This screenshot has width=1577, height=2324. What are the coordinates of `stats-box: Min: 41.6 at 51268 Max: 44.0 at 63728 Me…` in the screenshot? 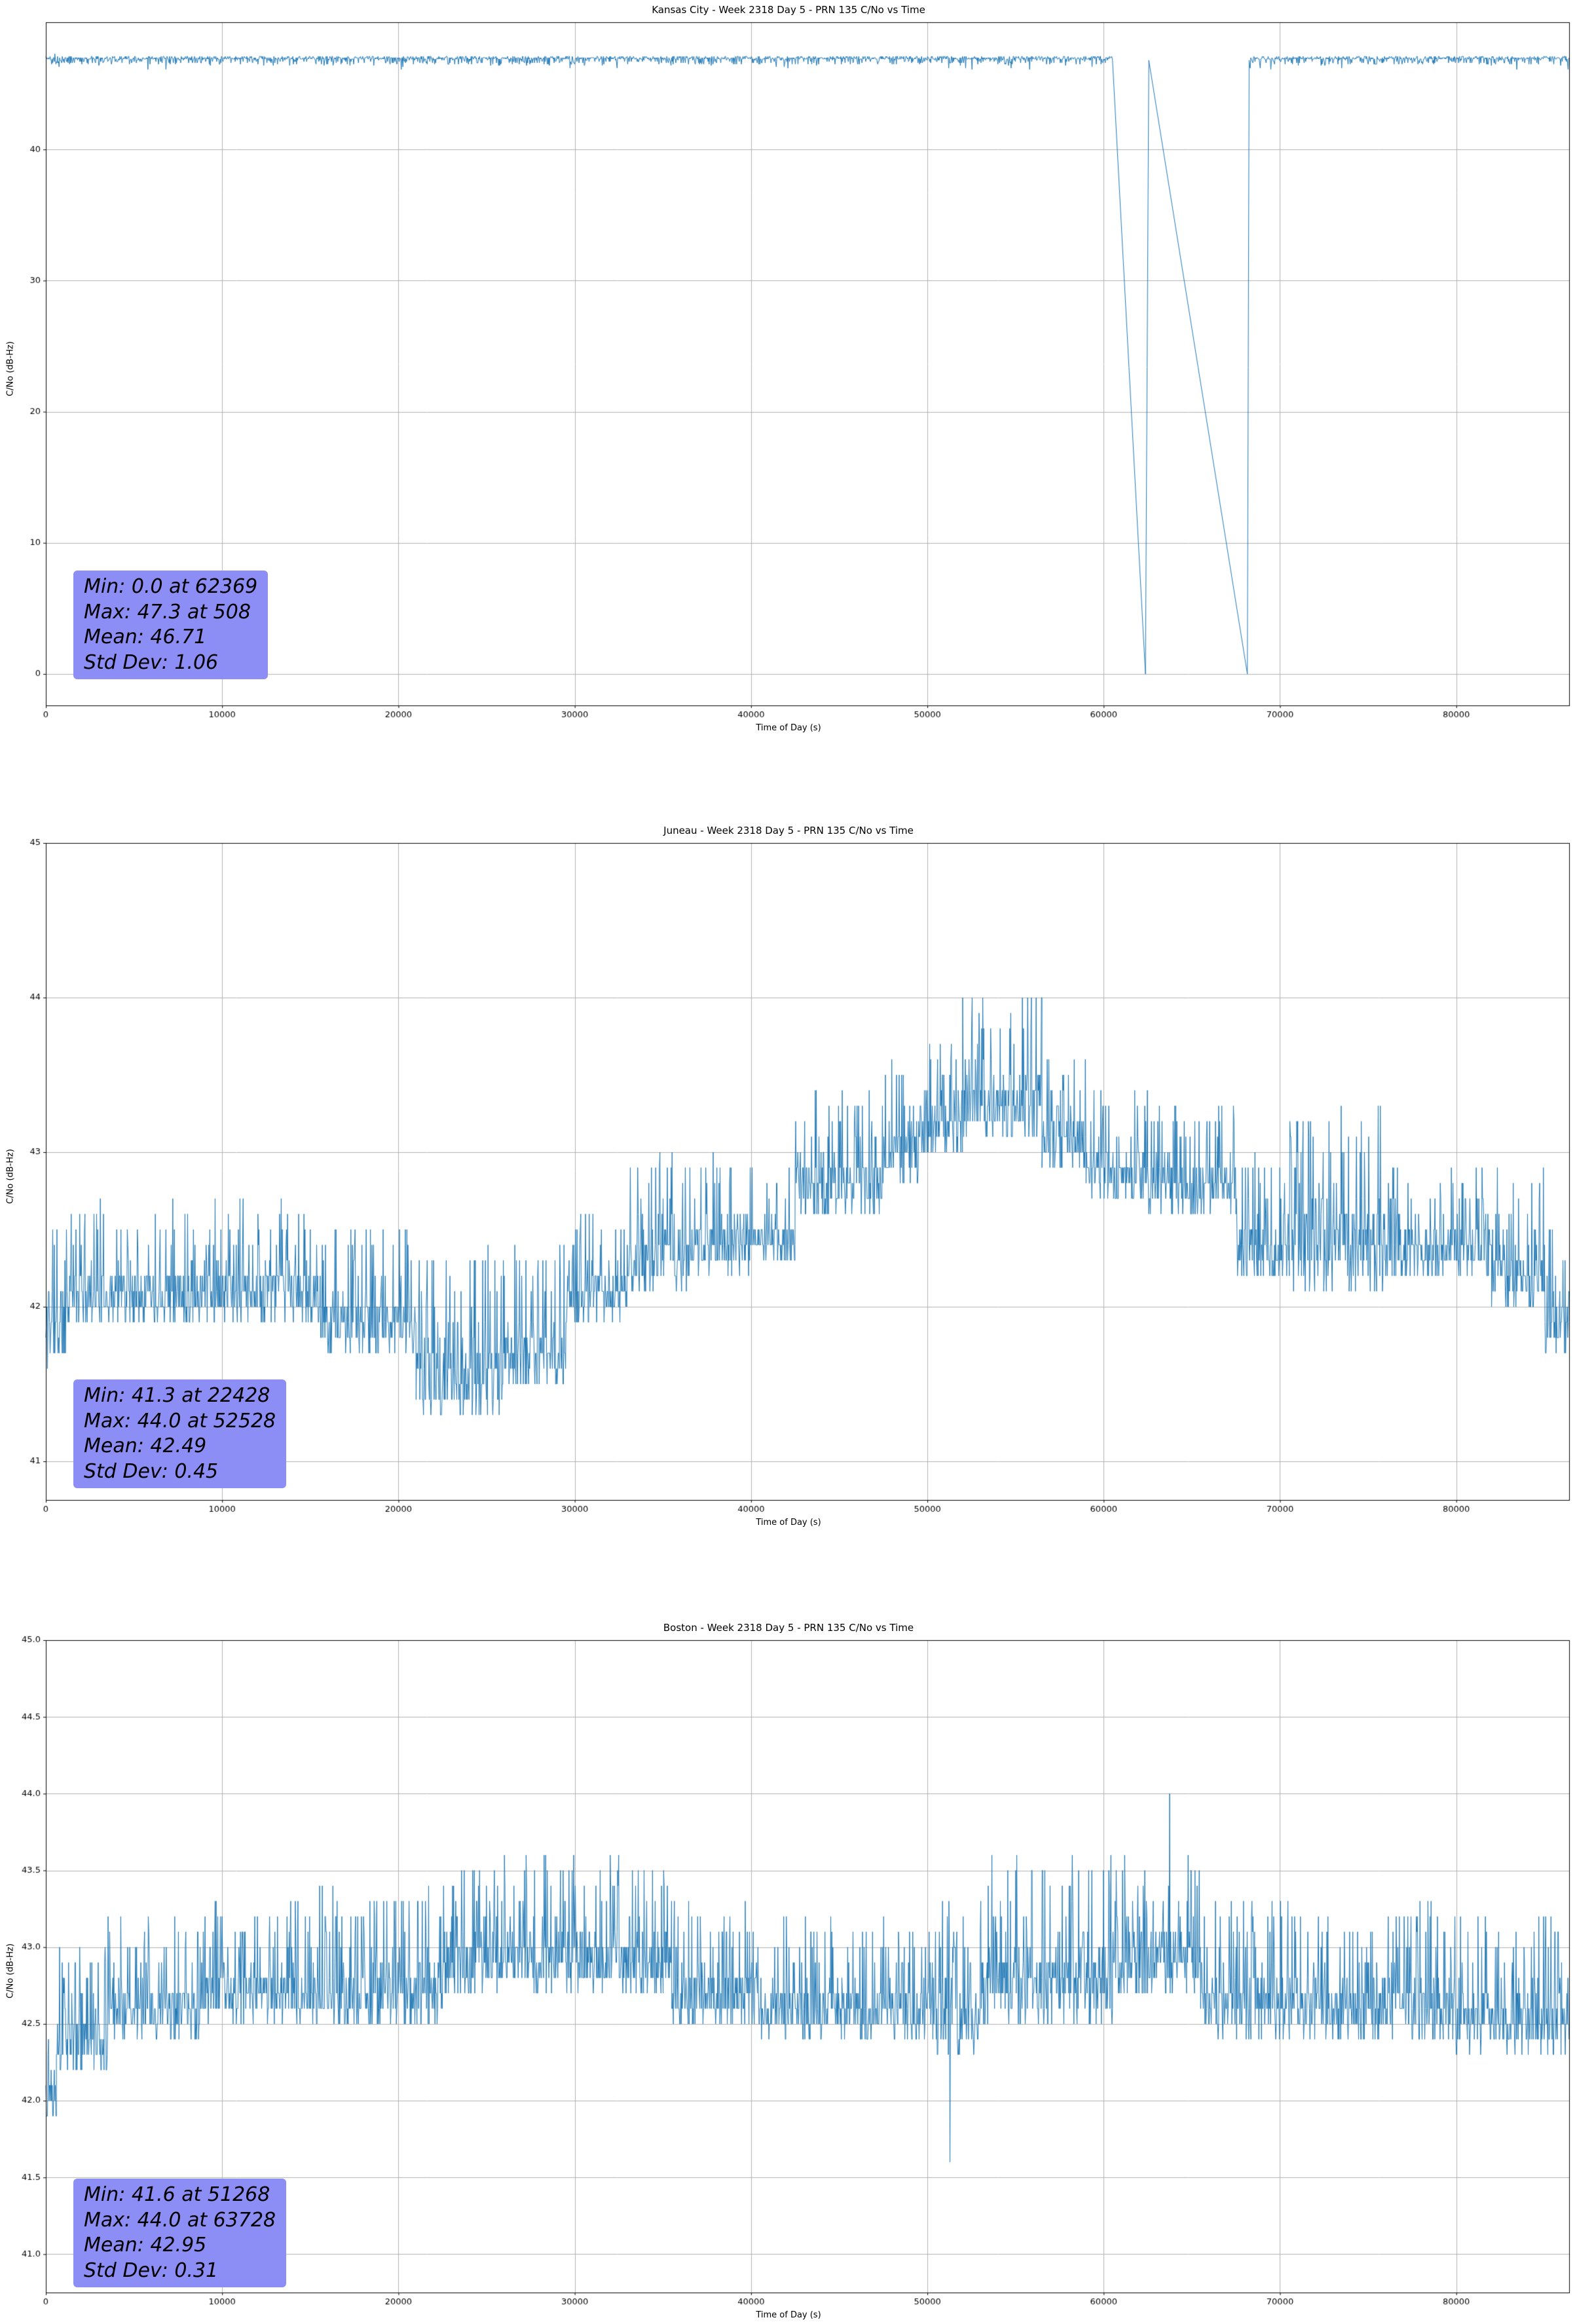 It's located at (180, 2233).